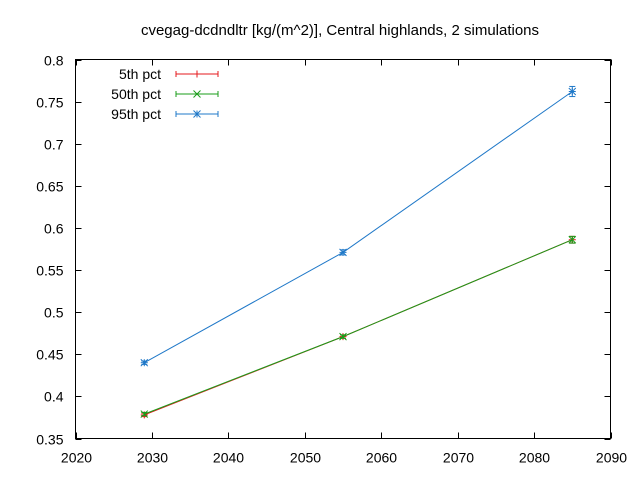  Describe the element at coordinates (76, 458) in the screenshot. I see `x-tick-label: 2020` at that location.